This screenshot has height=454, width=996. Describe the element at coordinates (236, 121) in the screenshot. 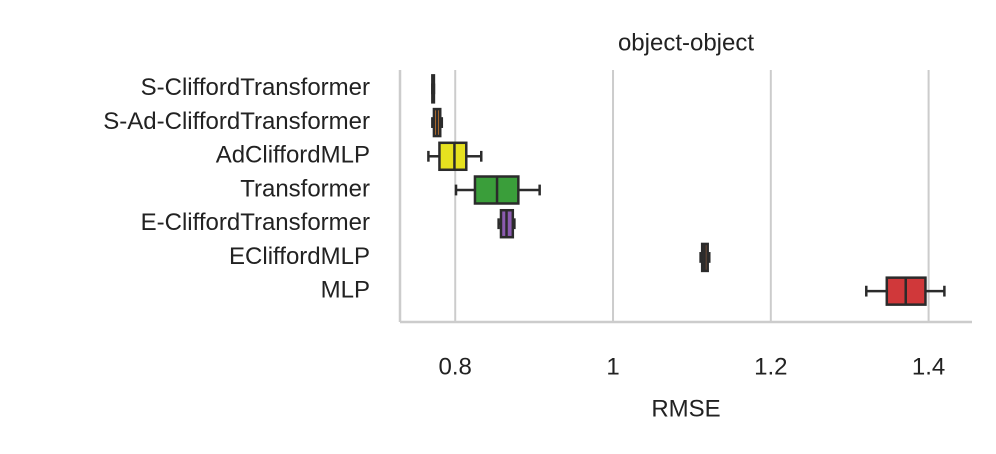

I see `y-tick-label: S-Ad-CliffordTransformer` at that location.